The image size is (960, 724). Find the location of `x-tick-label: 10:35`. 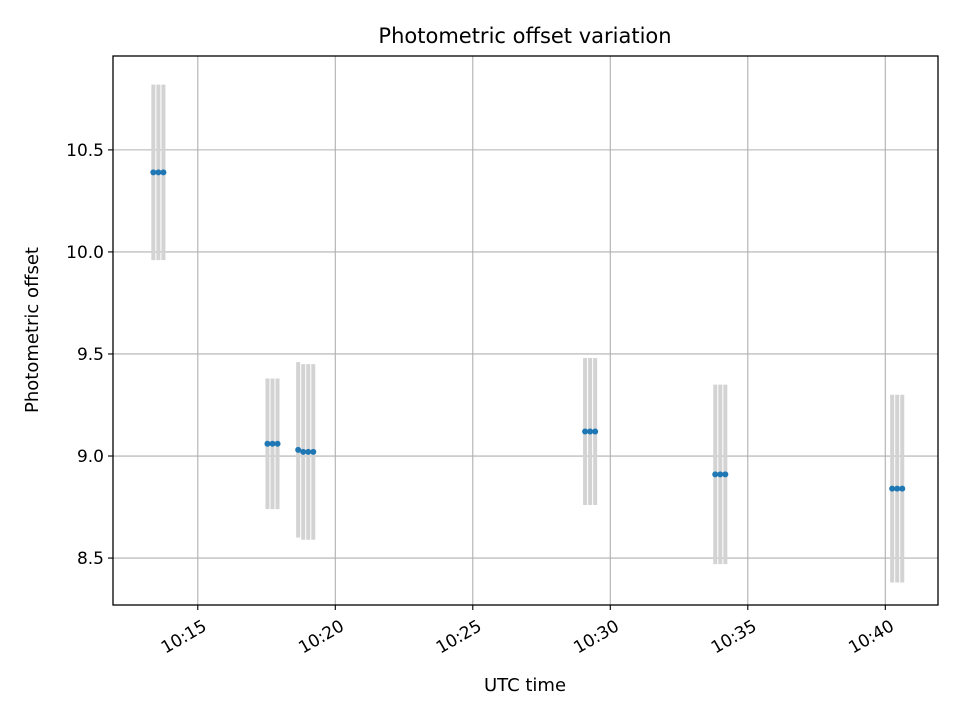

x-tick-label: 10:35 is located at coordinates (734, 637).